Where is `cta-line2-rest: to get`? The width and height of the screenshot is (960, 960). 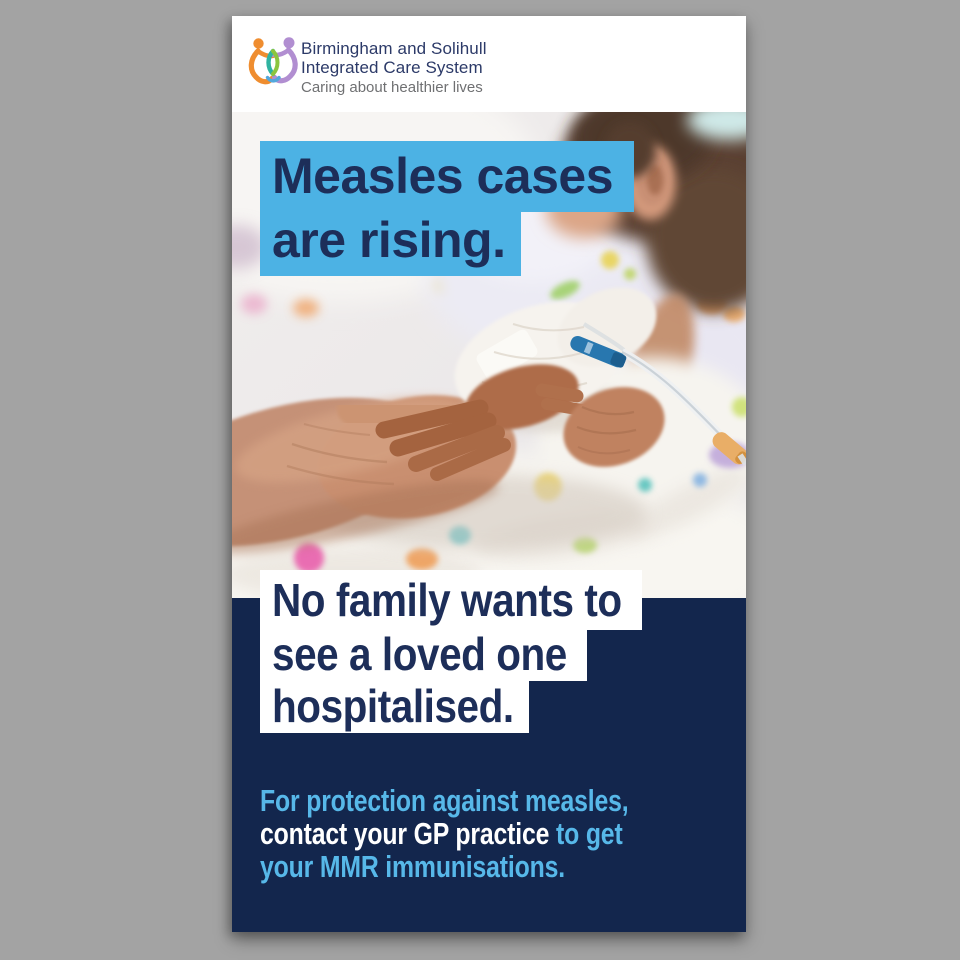
cta-line2-rest: to get is located at coordinates (586, 833).